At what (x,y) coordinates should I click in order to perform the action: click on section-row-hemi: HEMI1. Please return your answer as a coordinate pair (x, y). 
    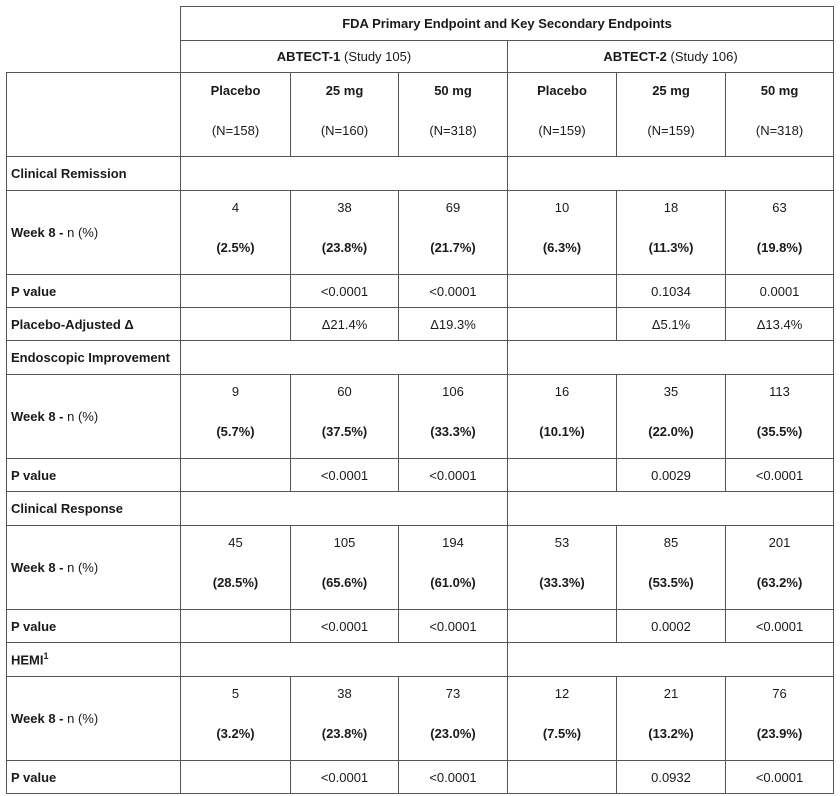
    Looking at the image, I should click on (420, 659).